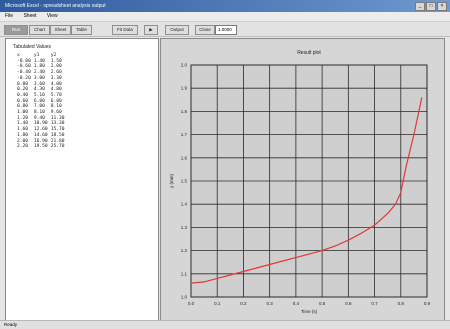  I want to click on y-tick-label: 1.0, so click(184, 297).